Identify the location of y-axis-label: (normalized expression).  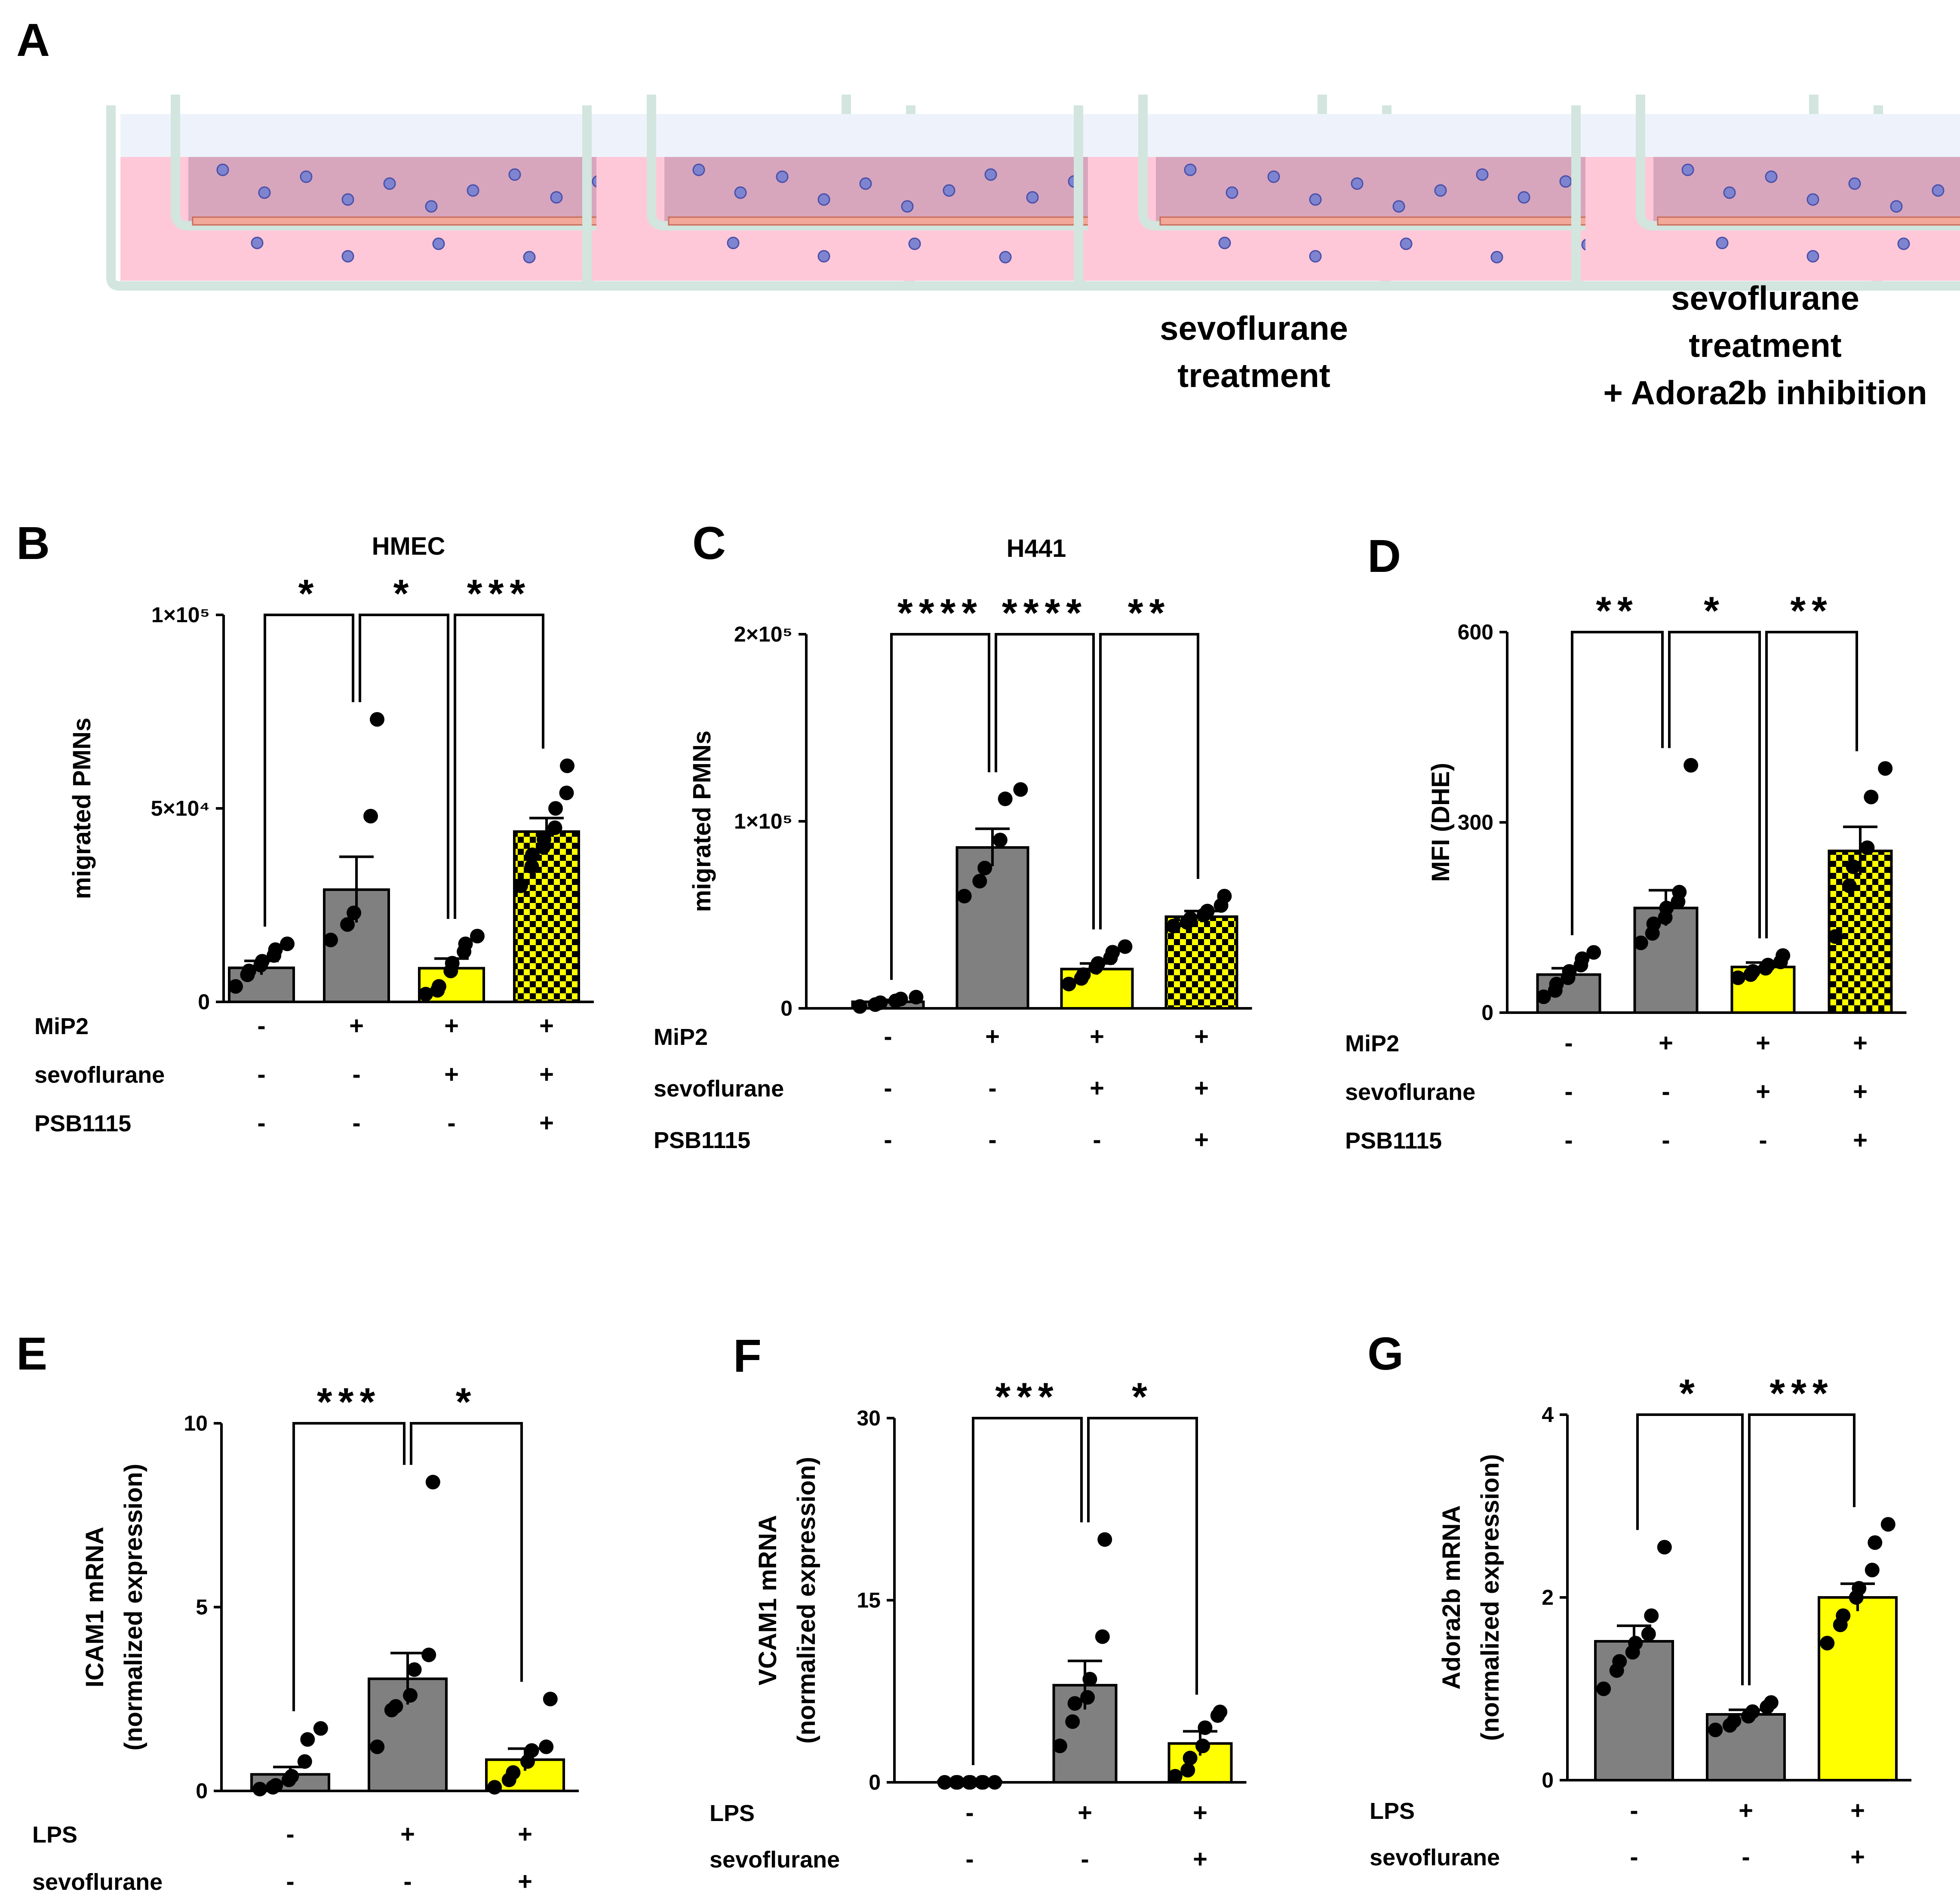
(806, 1600).